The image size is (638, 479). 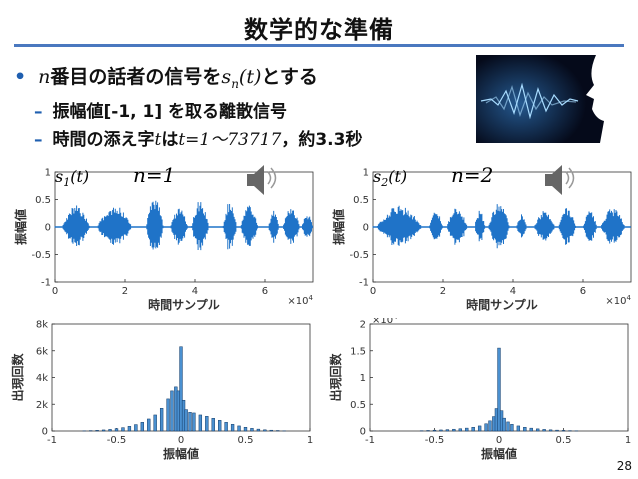 What do you see at coordinates (319, 30) in the screenshot?
I see `slide-title: 数学的な準備` at bounding box center [319, 30].